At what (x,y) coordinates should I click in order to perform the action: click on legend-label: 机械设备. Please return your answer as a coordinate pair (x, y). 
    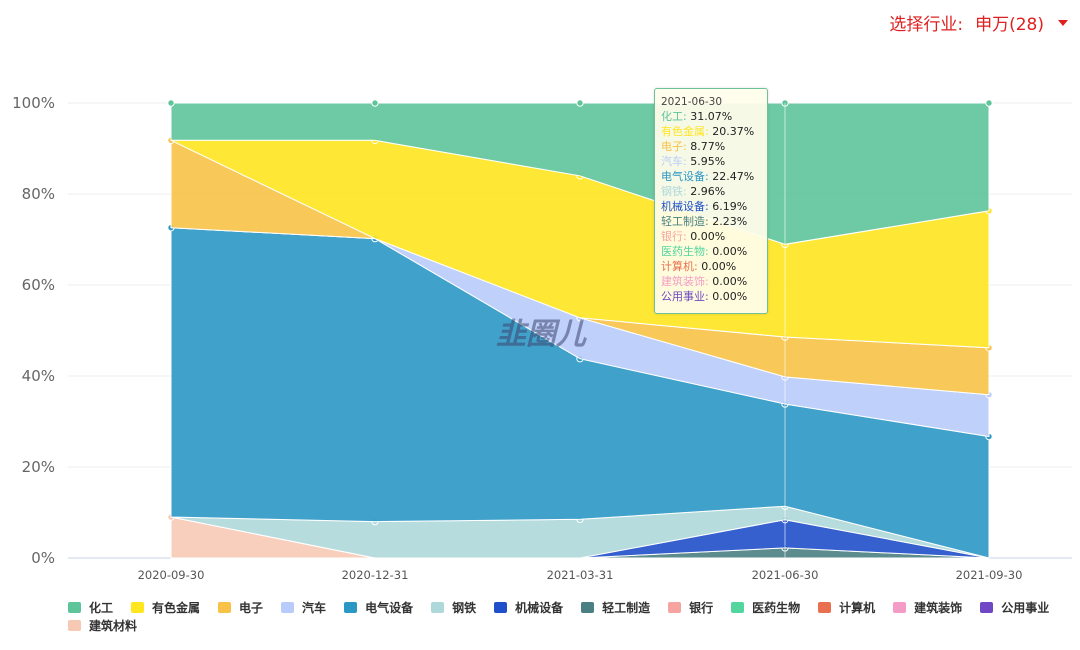
    Looking at the image, I should click on (539, 607).